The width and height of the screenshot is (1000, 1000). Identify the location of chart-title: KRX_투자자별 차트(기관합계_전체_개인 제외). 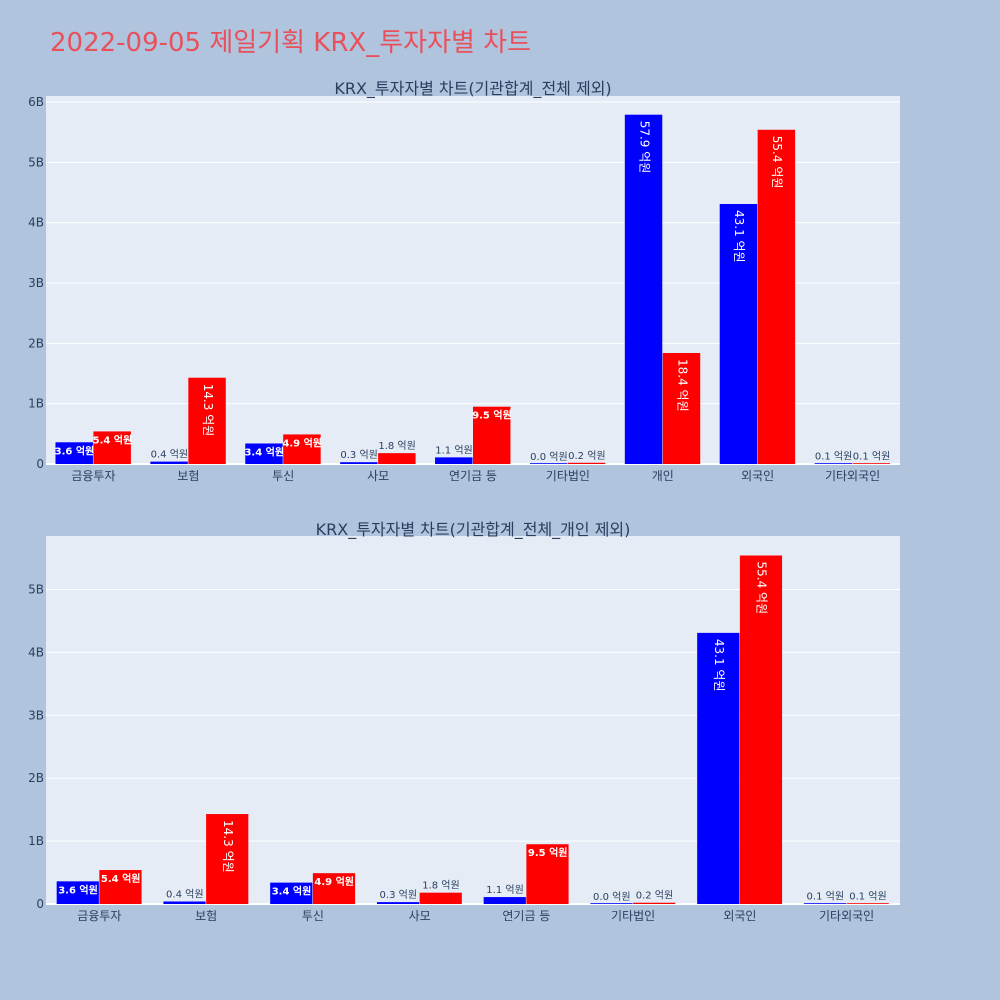
(473, 530).